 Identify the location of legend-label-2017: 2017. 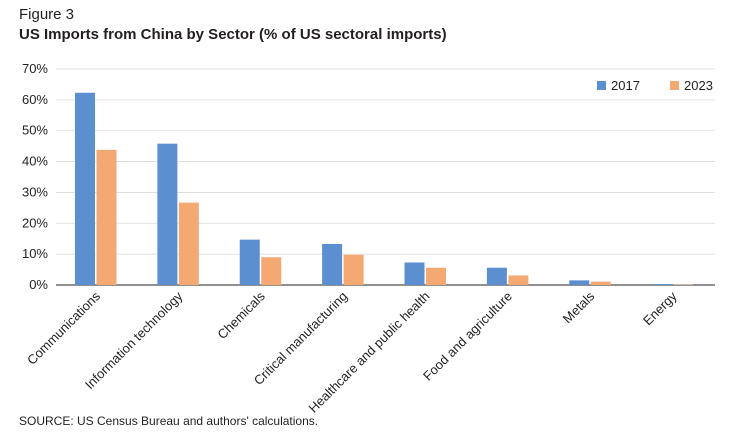
(625, 85).